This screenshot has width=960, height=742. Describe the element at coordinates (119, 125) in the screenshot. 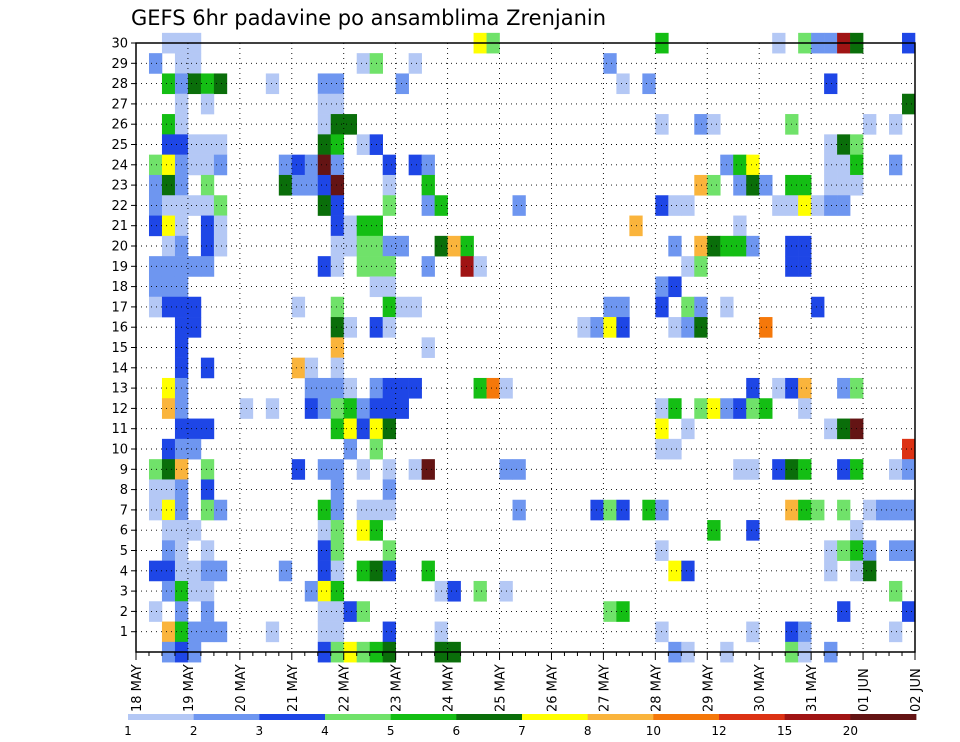

I see `y-tick-label: 26` at that location.